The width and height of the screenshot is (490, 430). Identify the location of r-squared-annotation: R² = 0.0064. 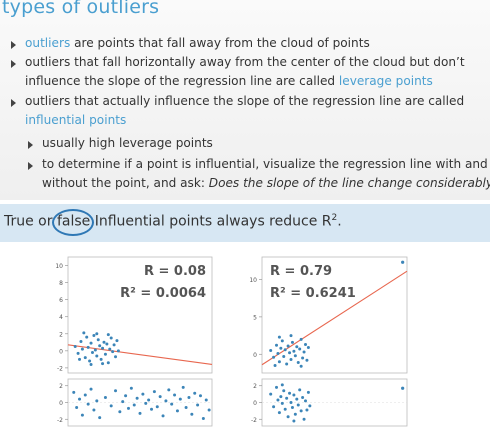
(163, 293).